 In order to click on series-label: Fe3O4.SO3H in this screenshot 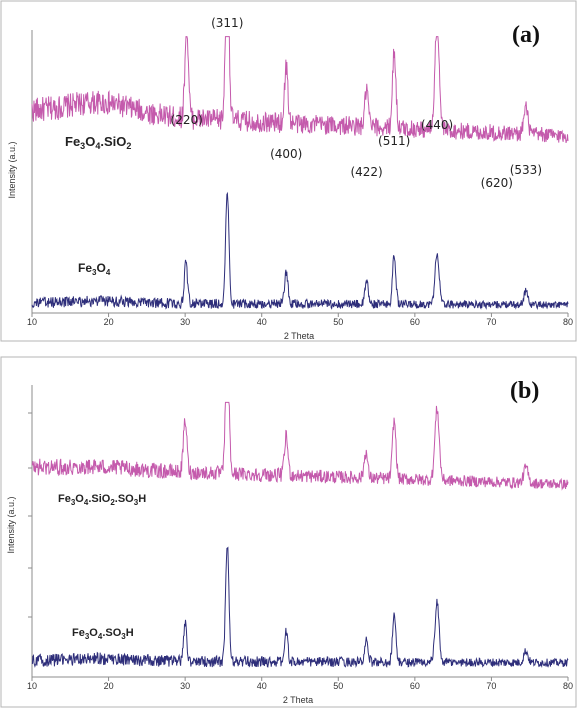, I will do `click(103, 634)`.